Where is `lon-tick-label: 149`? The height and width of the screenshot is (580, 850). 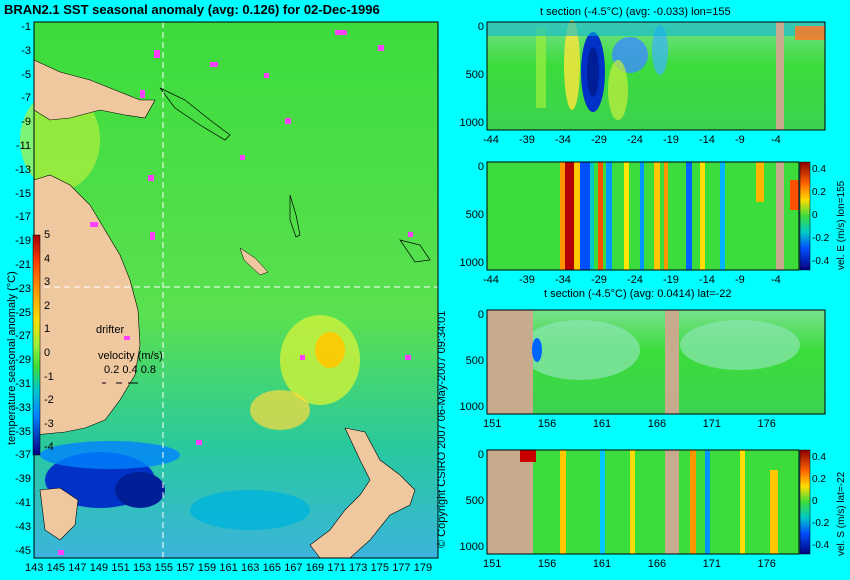 lon-tick-label: 149 is located at coordinates (99, 568).